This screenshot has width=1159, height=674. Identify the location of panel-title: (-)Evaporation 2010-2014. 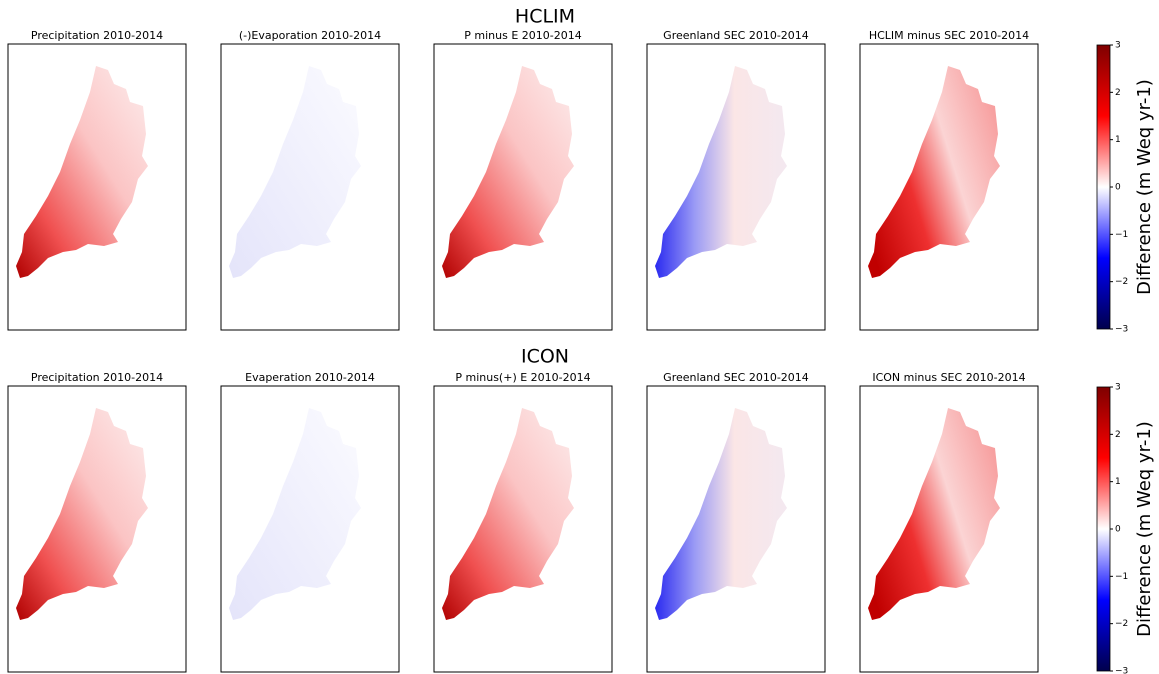
(310, 35).